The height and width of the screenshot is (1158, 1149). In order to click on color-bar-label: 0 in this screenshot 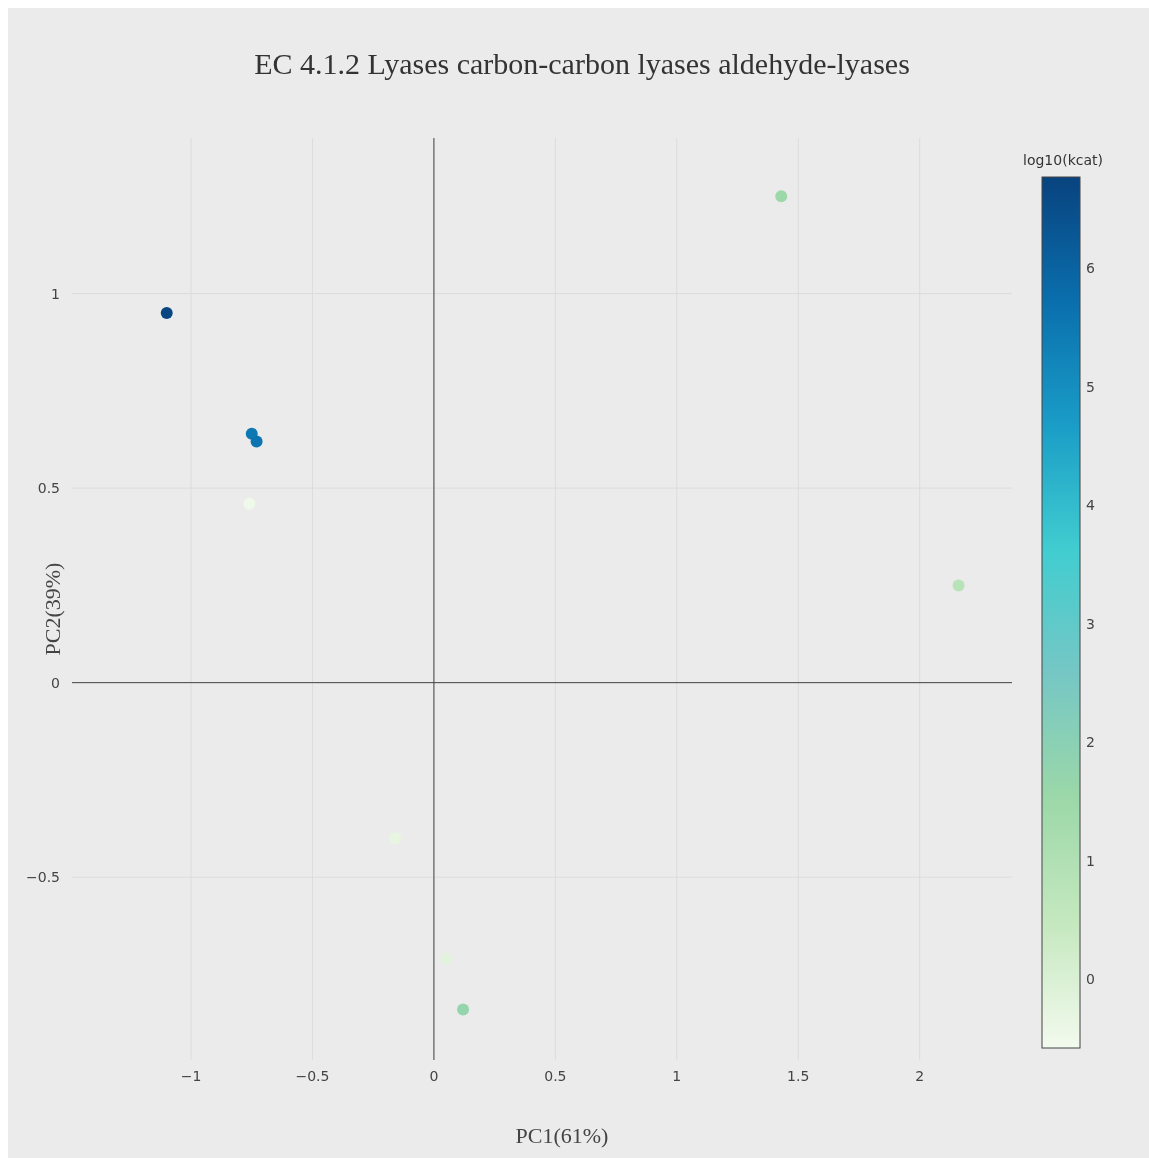, I will do `click(1090, 979)`.